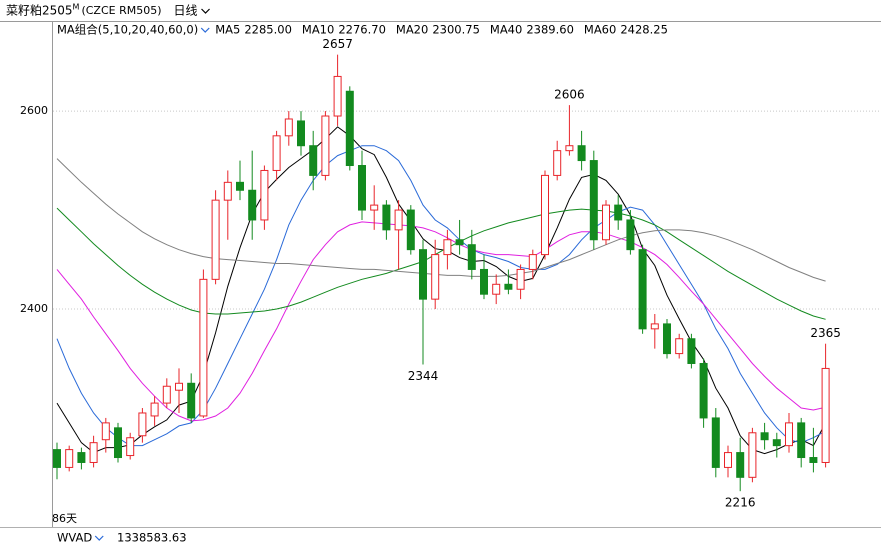 This screenshot has height=554, width=881. Describe the element at coordinates (440, 10) in the screenshot. I see `header-bar` at that location.